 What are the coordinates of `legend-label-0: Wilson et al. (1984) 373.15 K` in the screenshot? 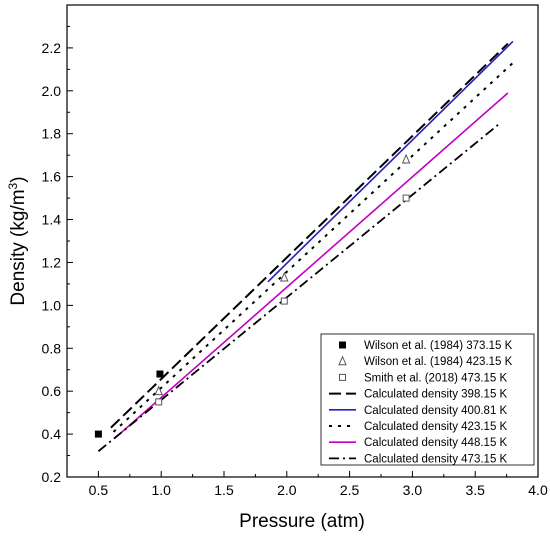 It's located at (438, 346).